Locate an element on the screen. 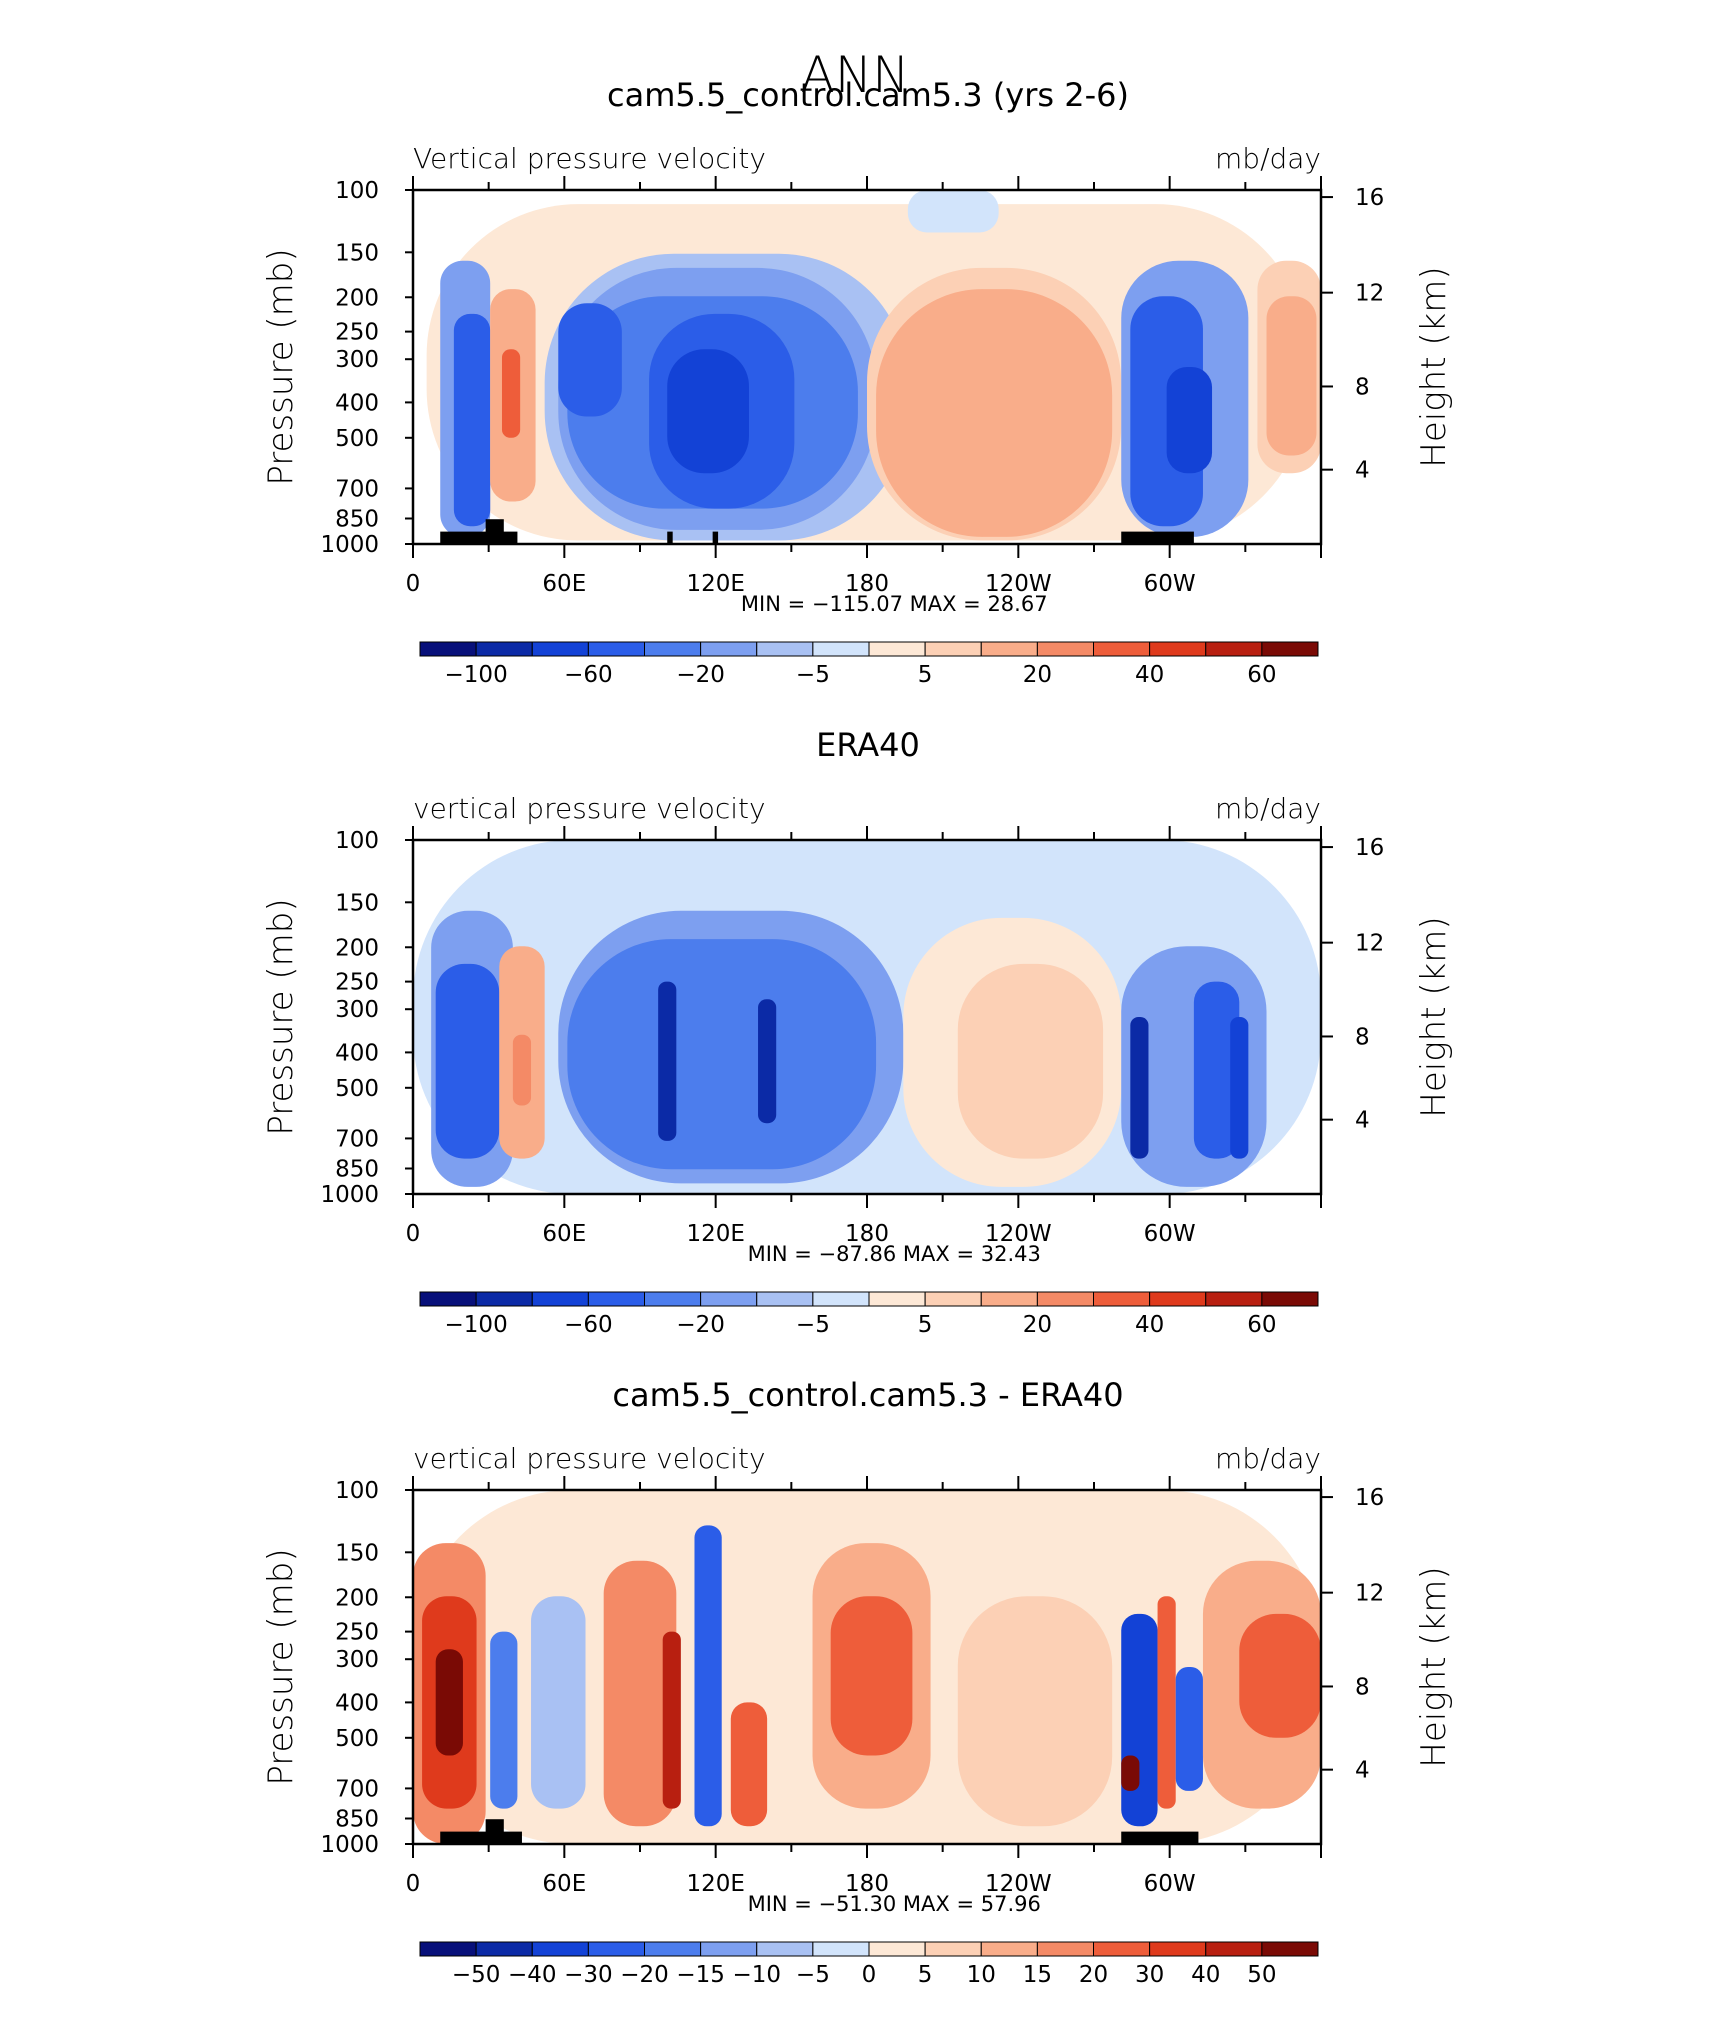  x-tick-label: 120E is located at coordinates (715, 584).